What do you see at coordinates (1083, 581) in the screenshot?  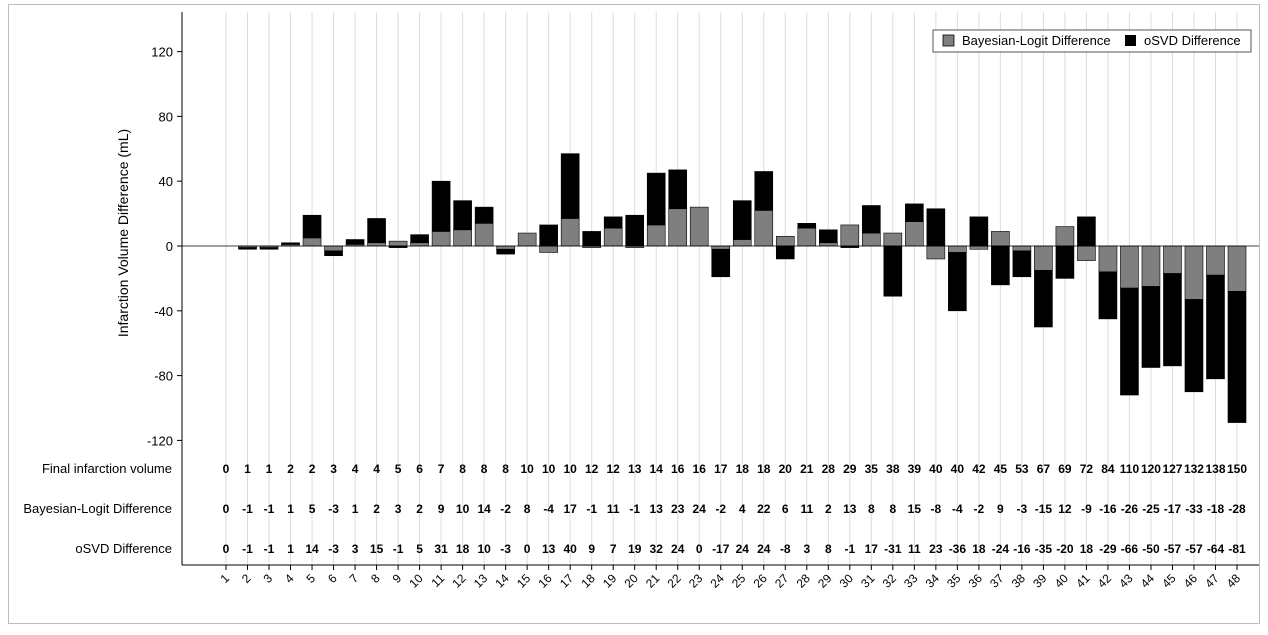 I see `x-tick-label: 41` at bounding box center [1083, 581].